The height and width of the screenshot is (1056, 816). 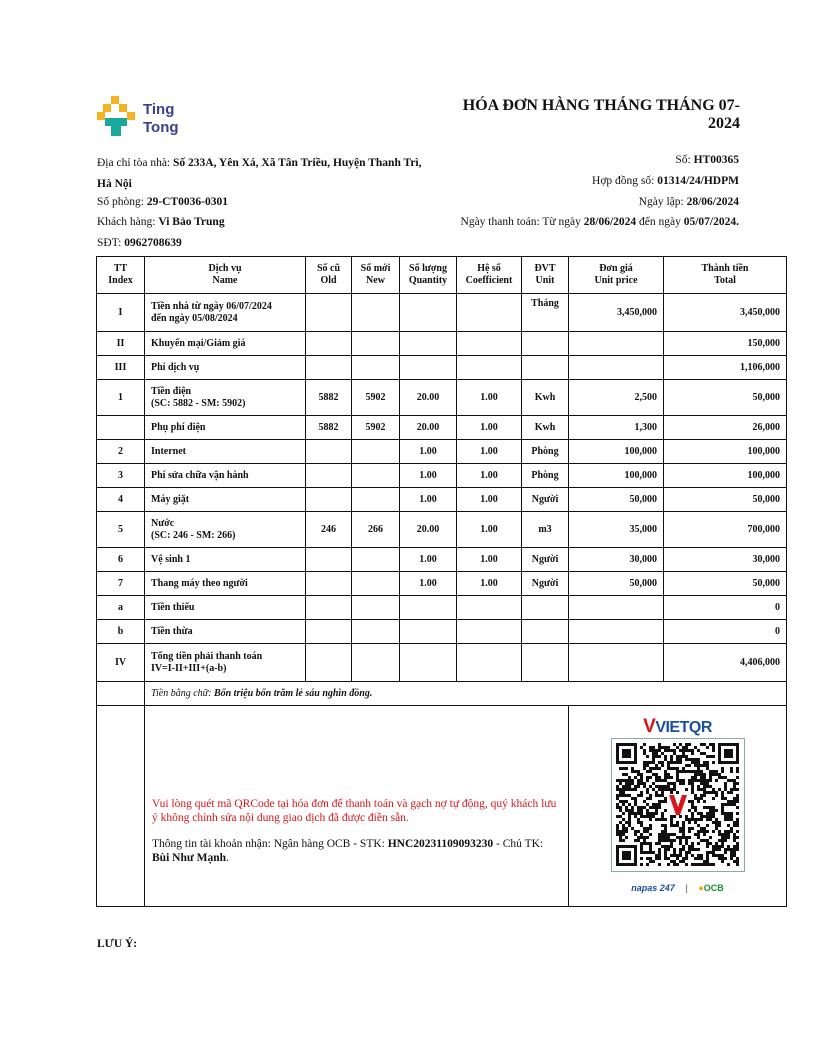 What do you see at coordinates (489, 397) in the screenshot?
I see `cell-coef: 1.00` at bounding box center [489, 397].